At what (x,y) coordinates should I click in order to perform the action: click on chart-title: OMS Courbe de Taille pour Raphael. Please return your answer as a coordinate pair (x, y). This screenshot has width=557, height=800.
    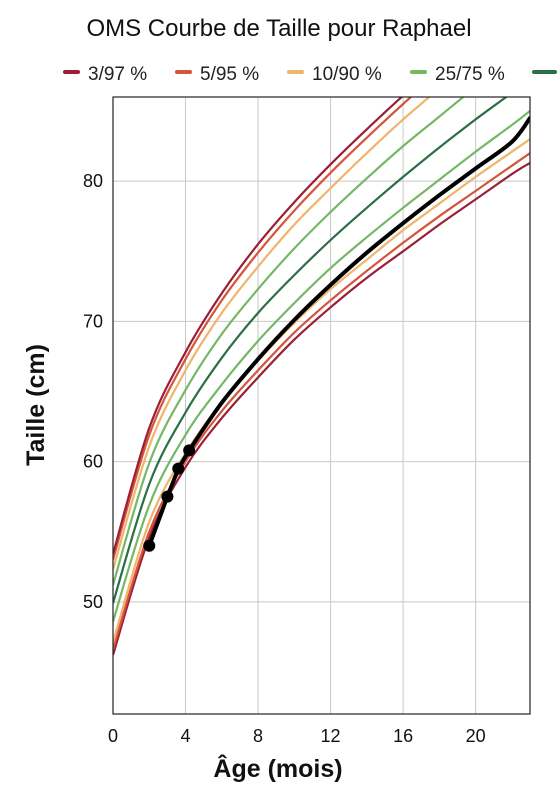
    Looking at the image, I should click on (278, 28).